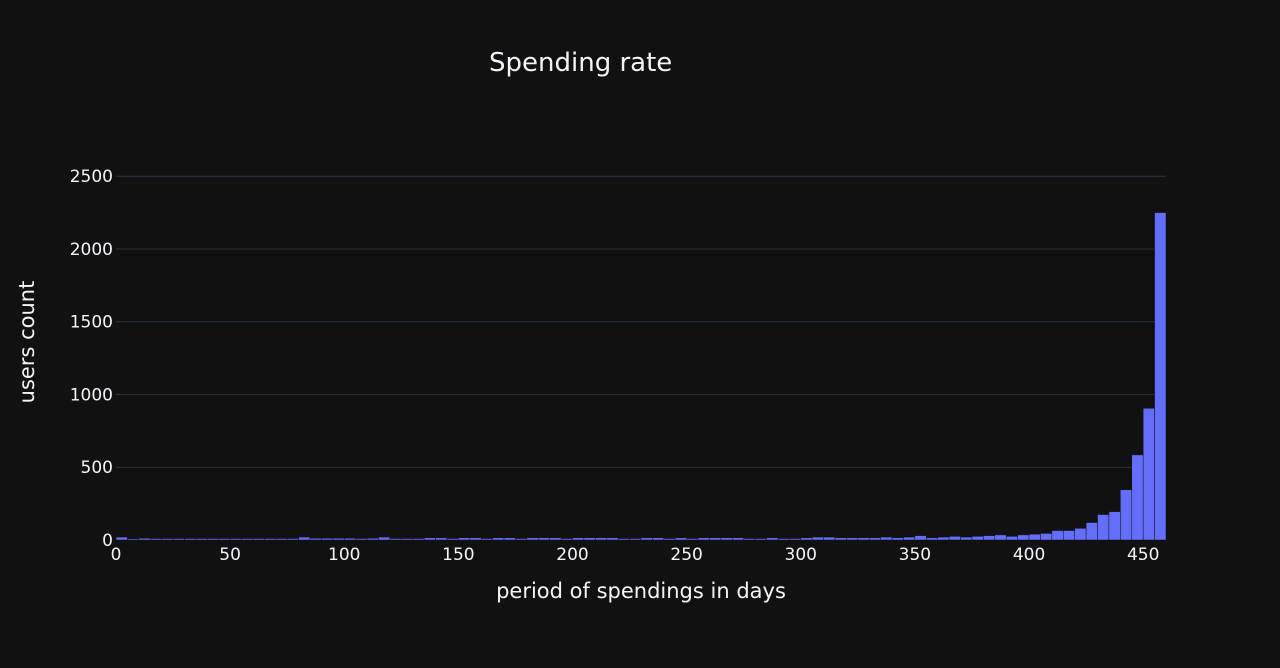  I want to click on x-tick-label: 400, so click(1029, 555).